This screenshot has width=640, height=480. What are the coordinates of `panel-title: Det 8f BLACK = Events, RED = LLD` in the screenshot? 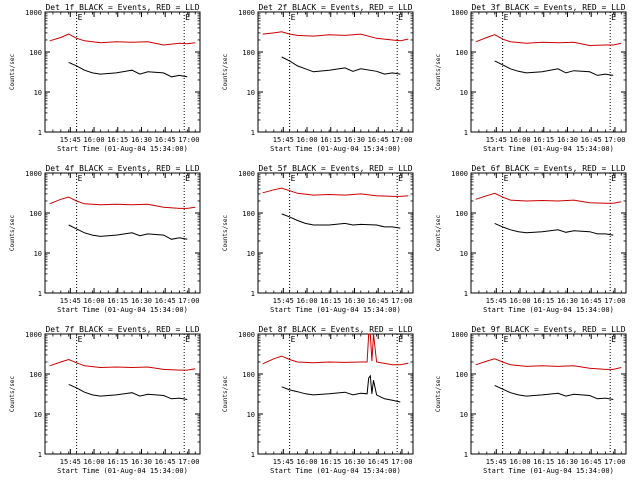 It's located at (335, 329).